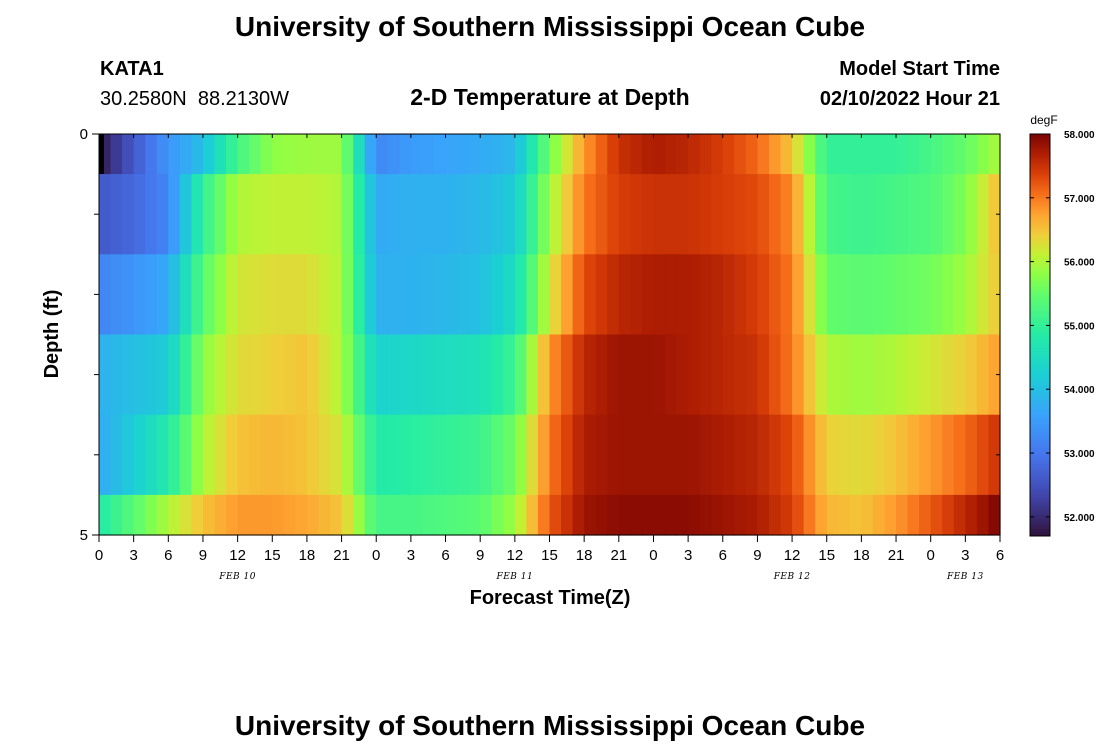 The image size is (1100, 750). What do you see at coordinates (618, 555) in the screenshot?
I see `x-tick-label: 21` at bounding box center [618, 555].